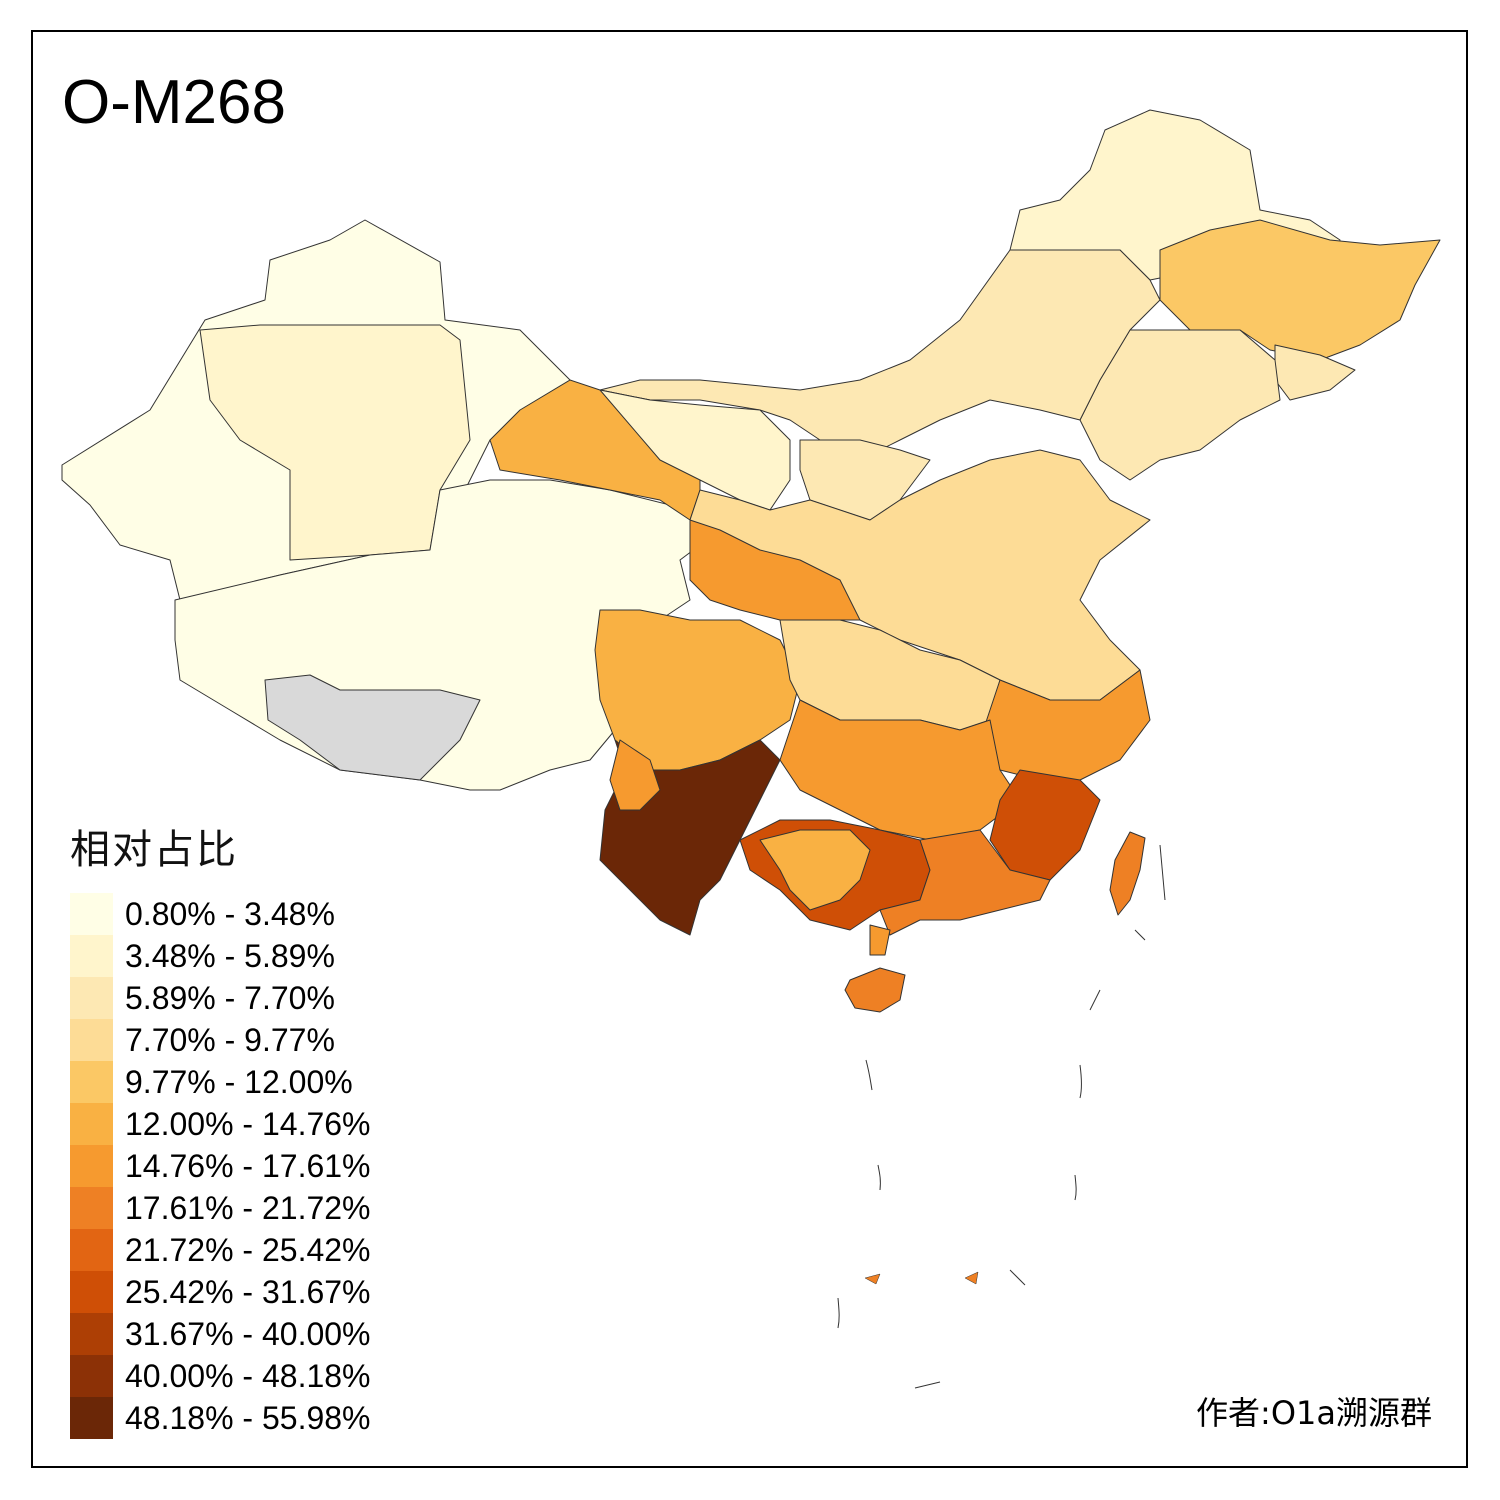 Image resolution: width=1500 pixels, height=1500 pixels. I want to click on region-yunnan-west, so click(635, 775).